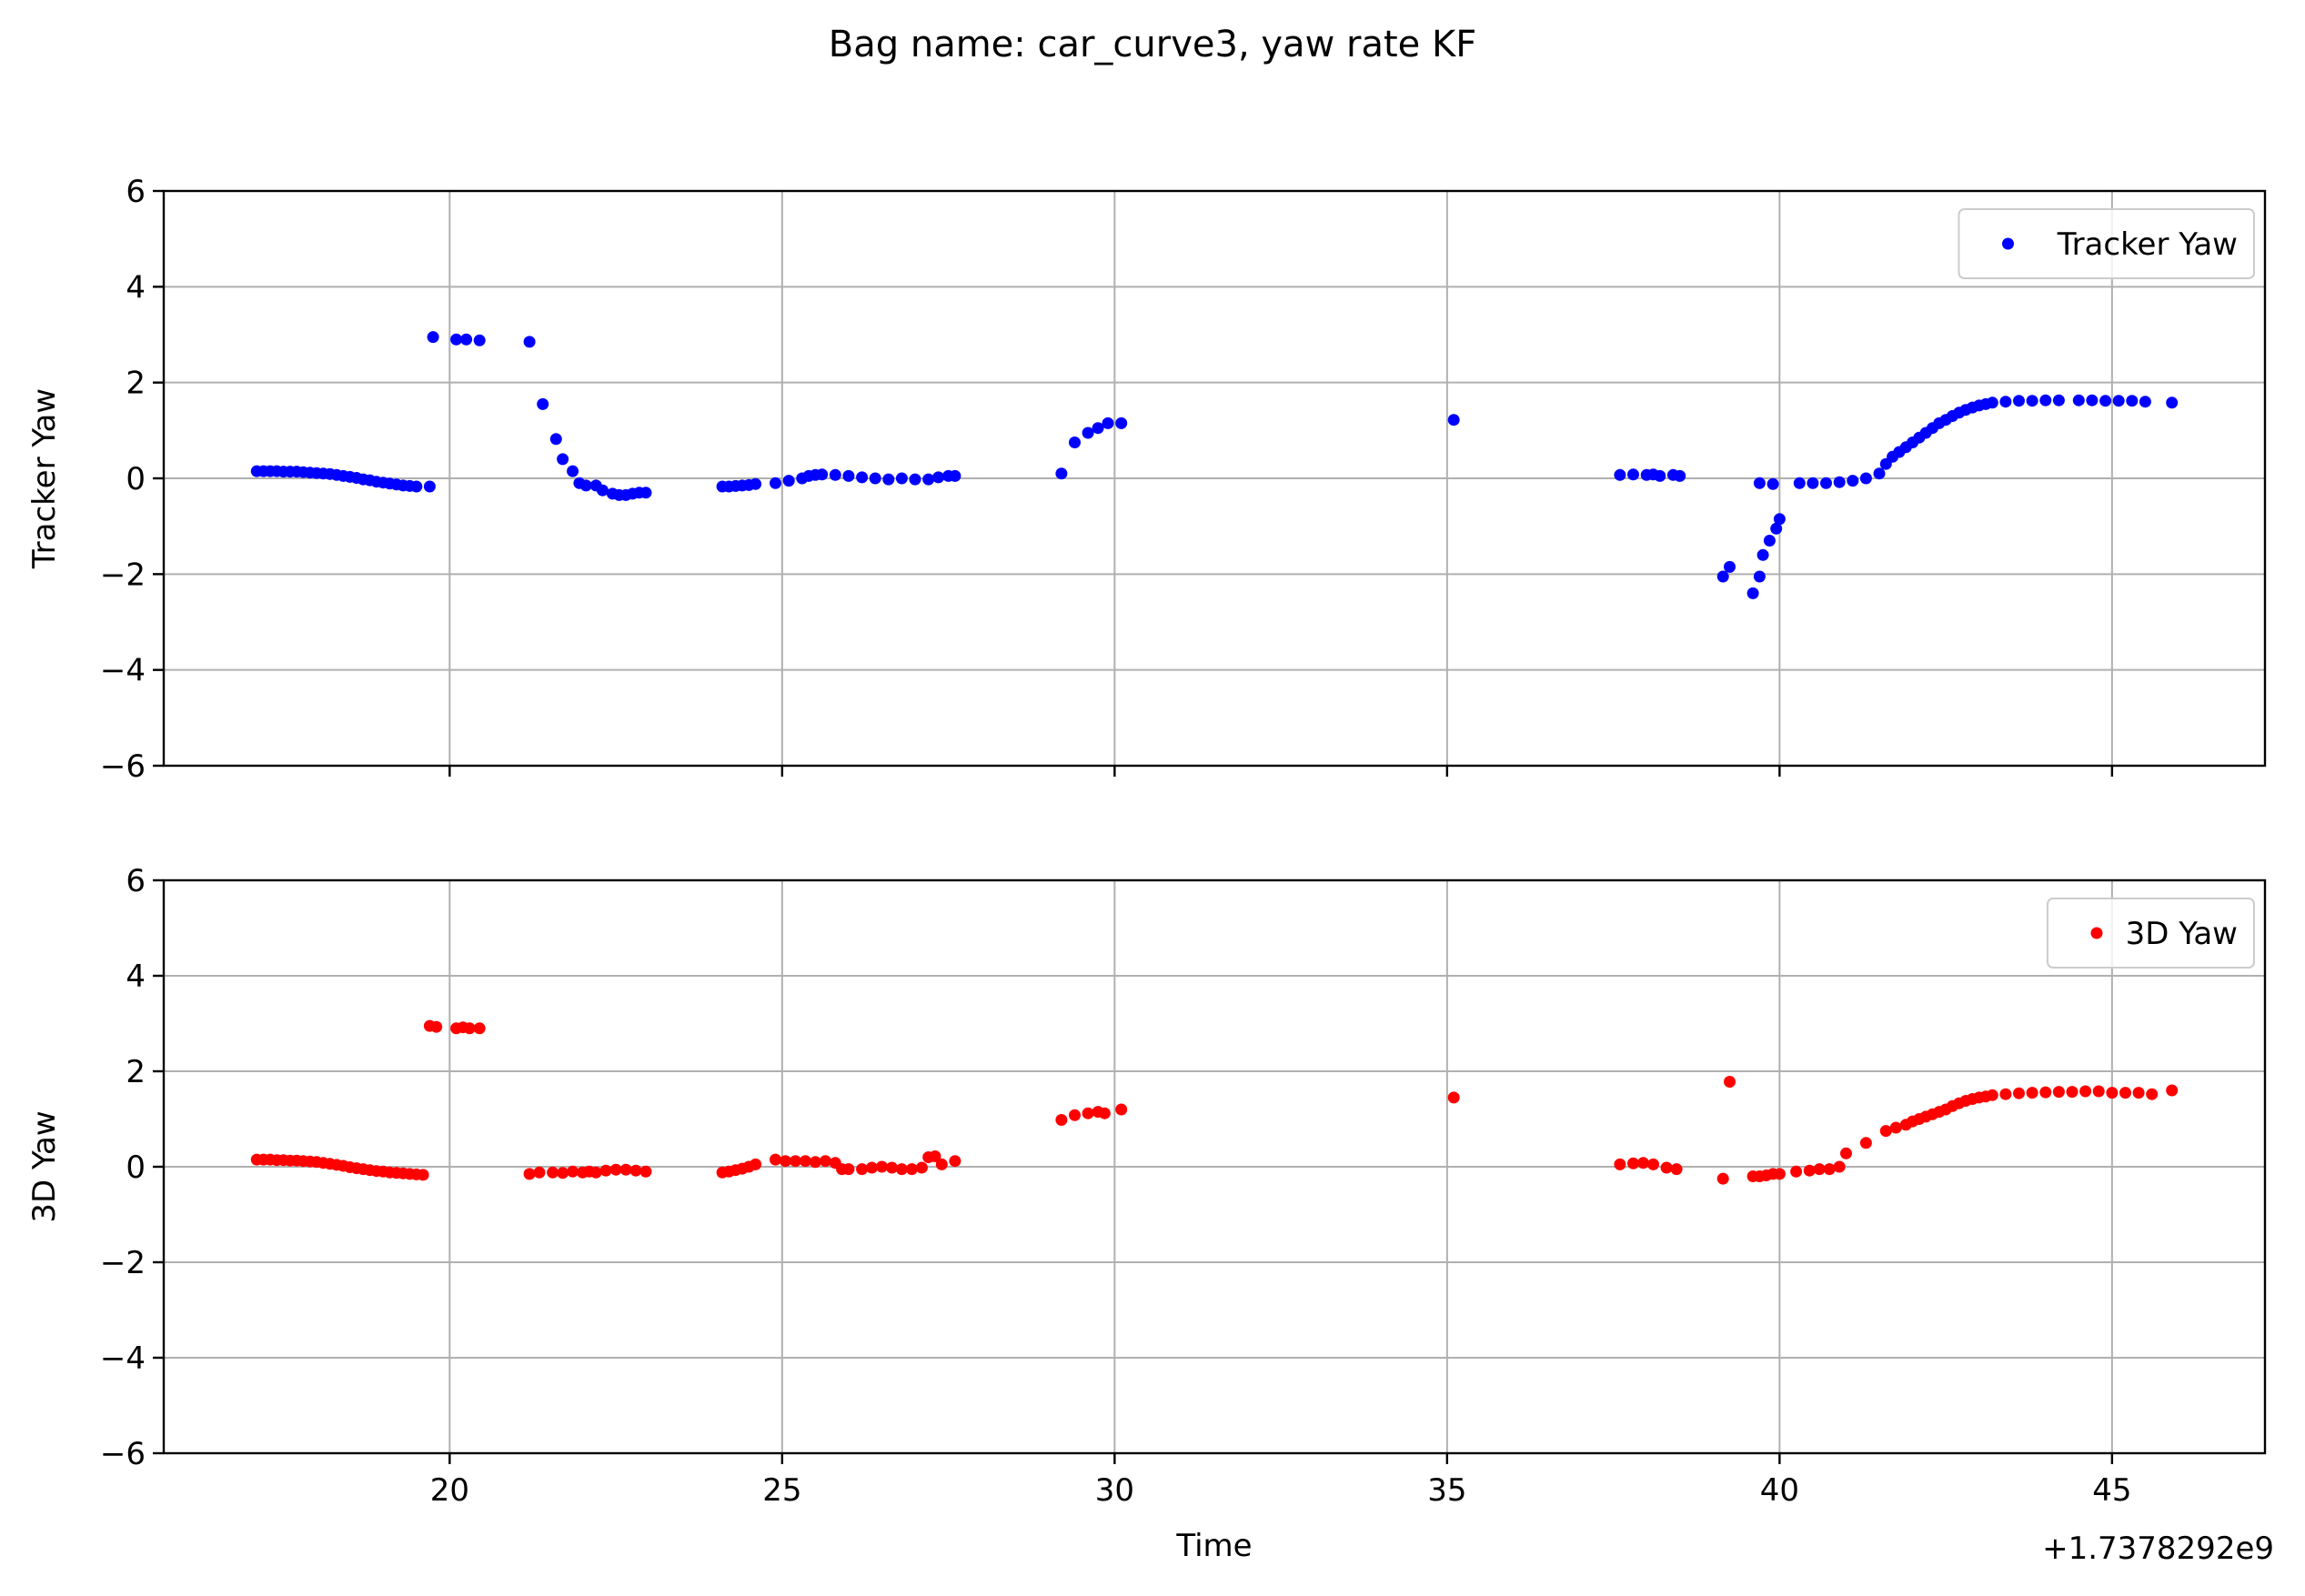  Describe the element at coordinates (123, 1358) in the screenshot. I see `y-tick-label: −4` at that location.